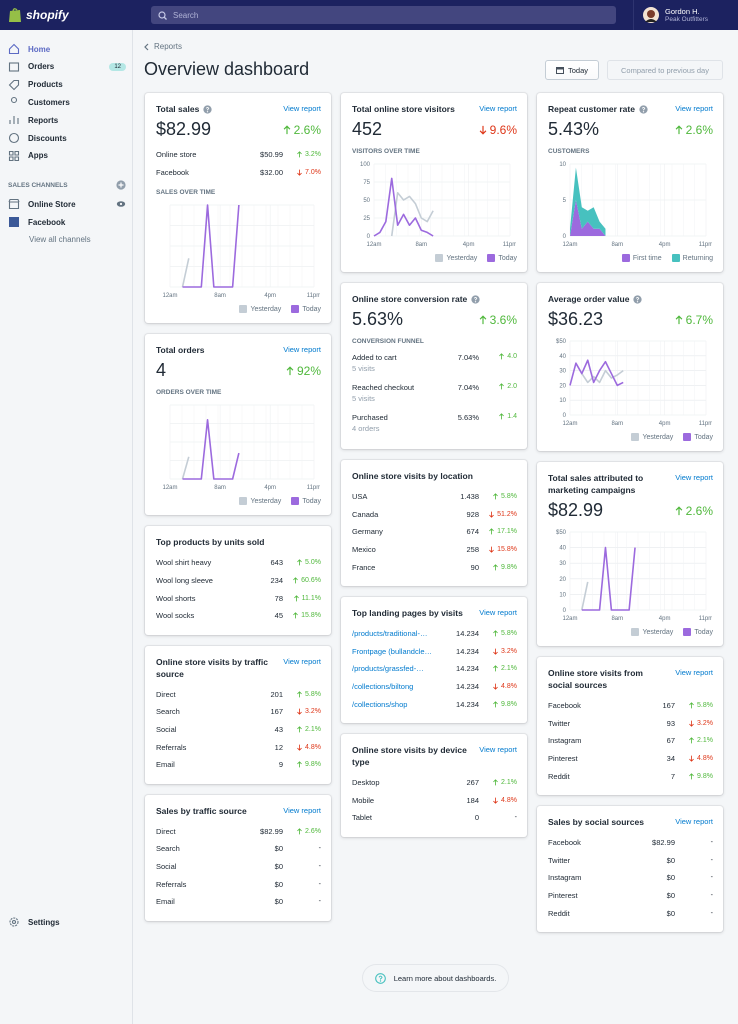  I want to click on line, so click(185, 468).